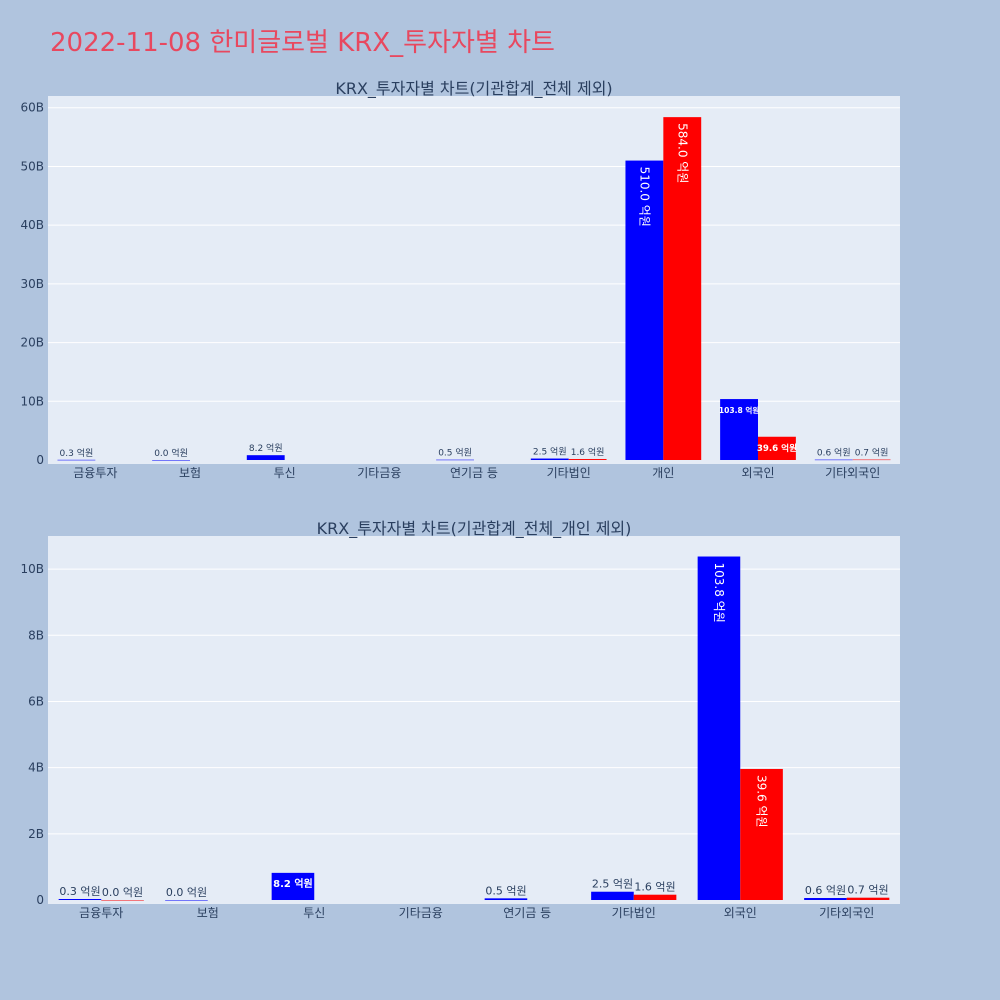 This screenshot has height=1000, width=1000. I want to click on x-tick-label: 개인, so click(663, 473).